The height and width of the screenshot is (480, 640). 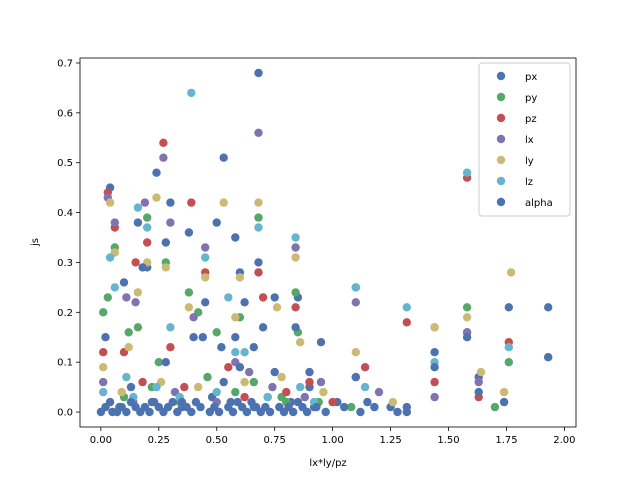 What do you see at coordinates (65, 213) in the screenshot?
I see `y-tick-label: 0.4` at bounding box center [65, 213].